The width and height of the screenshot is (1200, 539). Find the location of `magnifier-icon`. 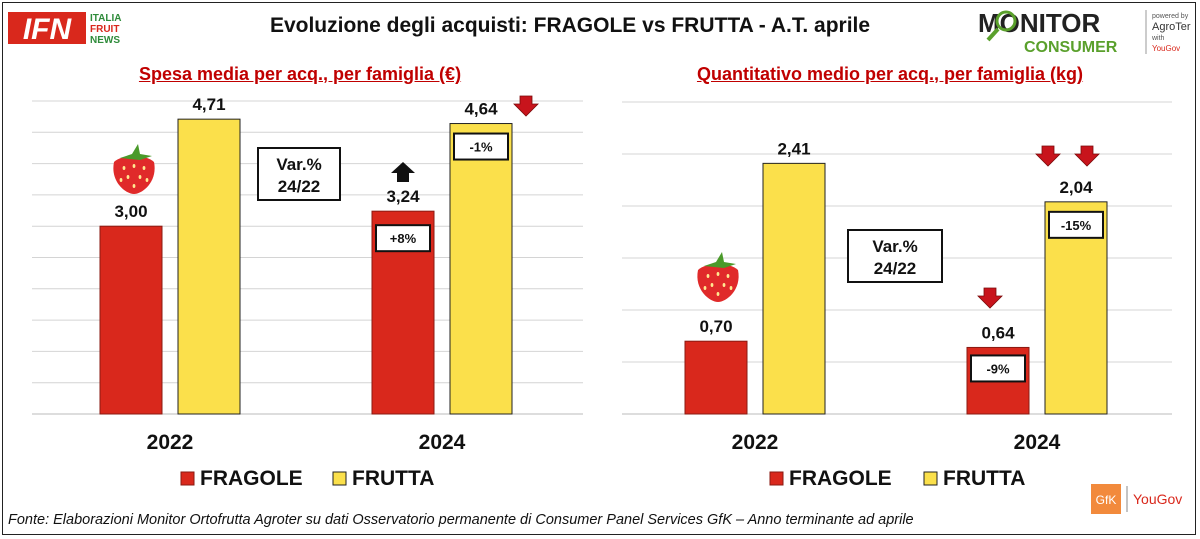

magnifier-icon is located at coordinates (1006, 21).